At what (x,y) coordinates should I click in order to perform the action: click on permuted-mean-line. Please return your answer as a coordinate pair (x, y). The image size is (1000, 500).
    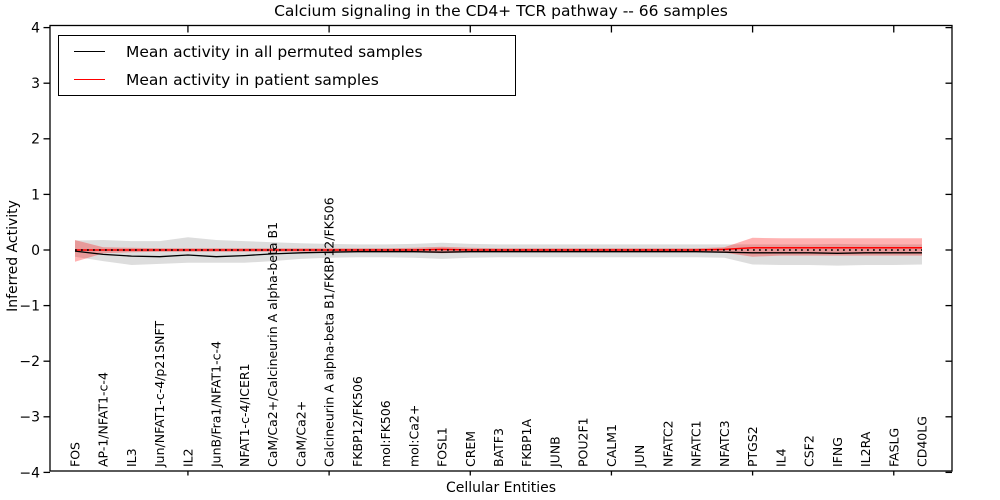
    Looking at the image, I should click on (498, 254).